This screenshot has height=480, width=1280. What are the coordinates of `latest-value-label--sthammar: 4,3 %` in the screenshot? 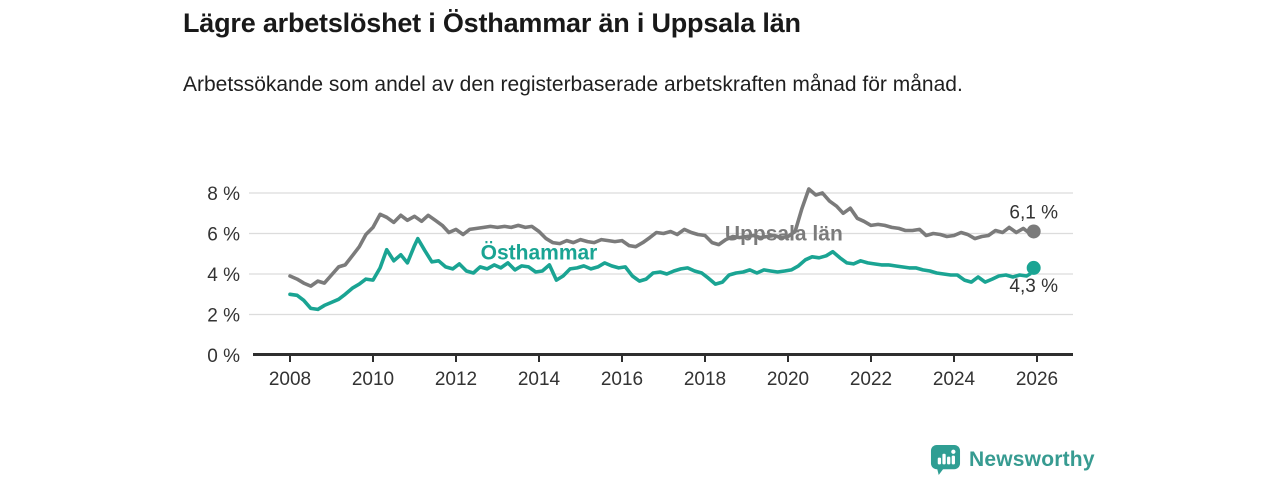 It's located at (1033, 286).